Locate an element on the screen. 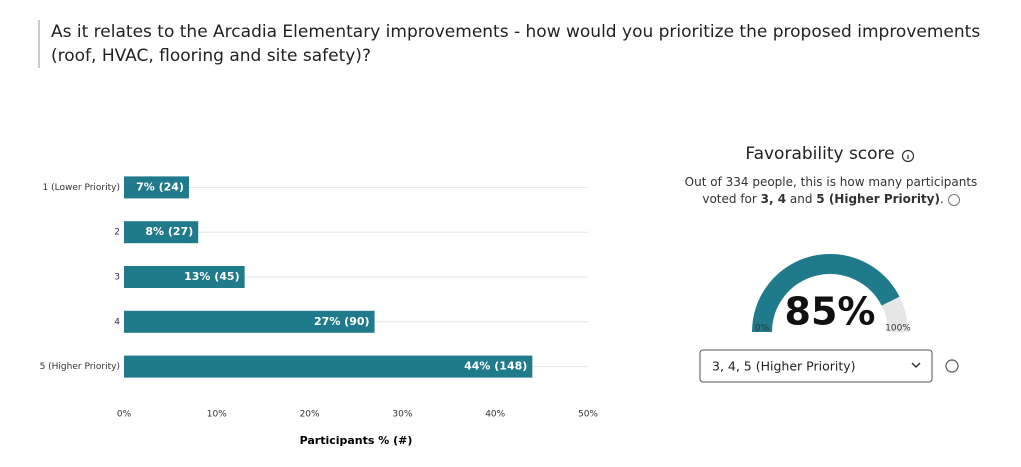 The image size is (1021, 467). gauge-tick-label: 100% is located at coordinates (898, 329).